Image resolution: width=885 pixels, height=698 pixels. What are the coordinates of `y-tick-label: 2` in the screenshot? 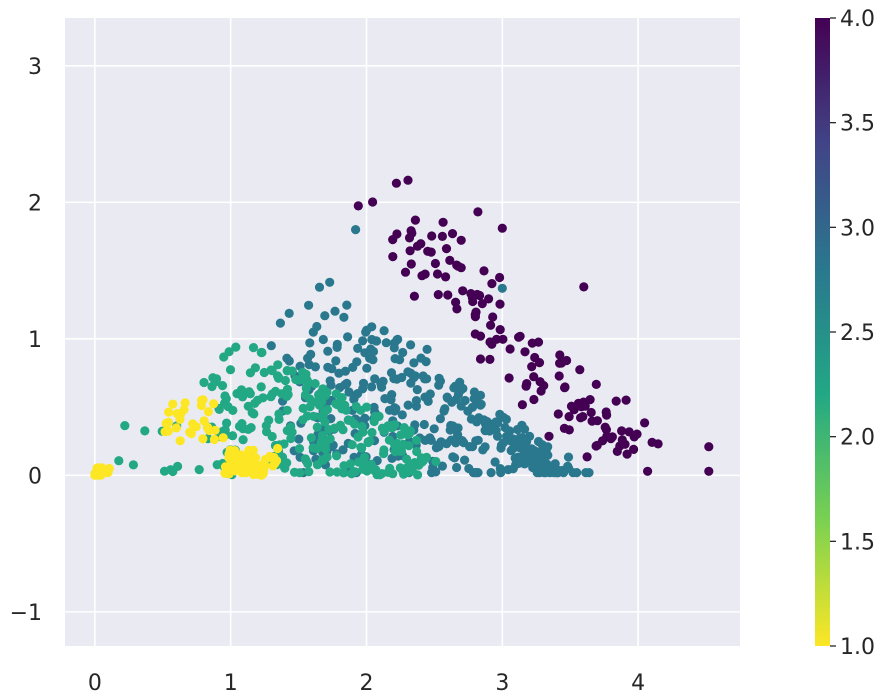 It's located at (35, 203).